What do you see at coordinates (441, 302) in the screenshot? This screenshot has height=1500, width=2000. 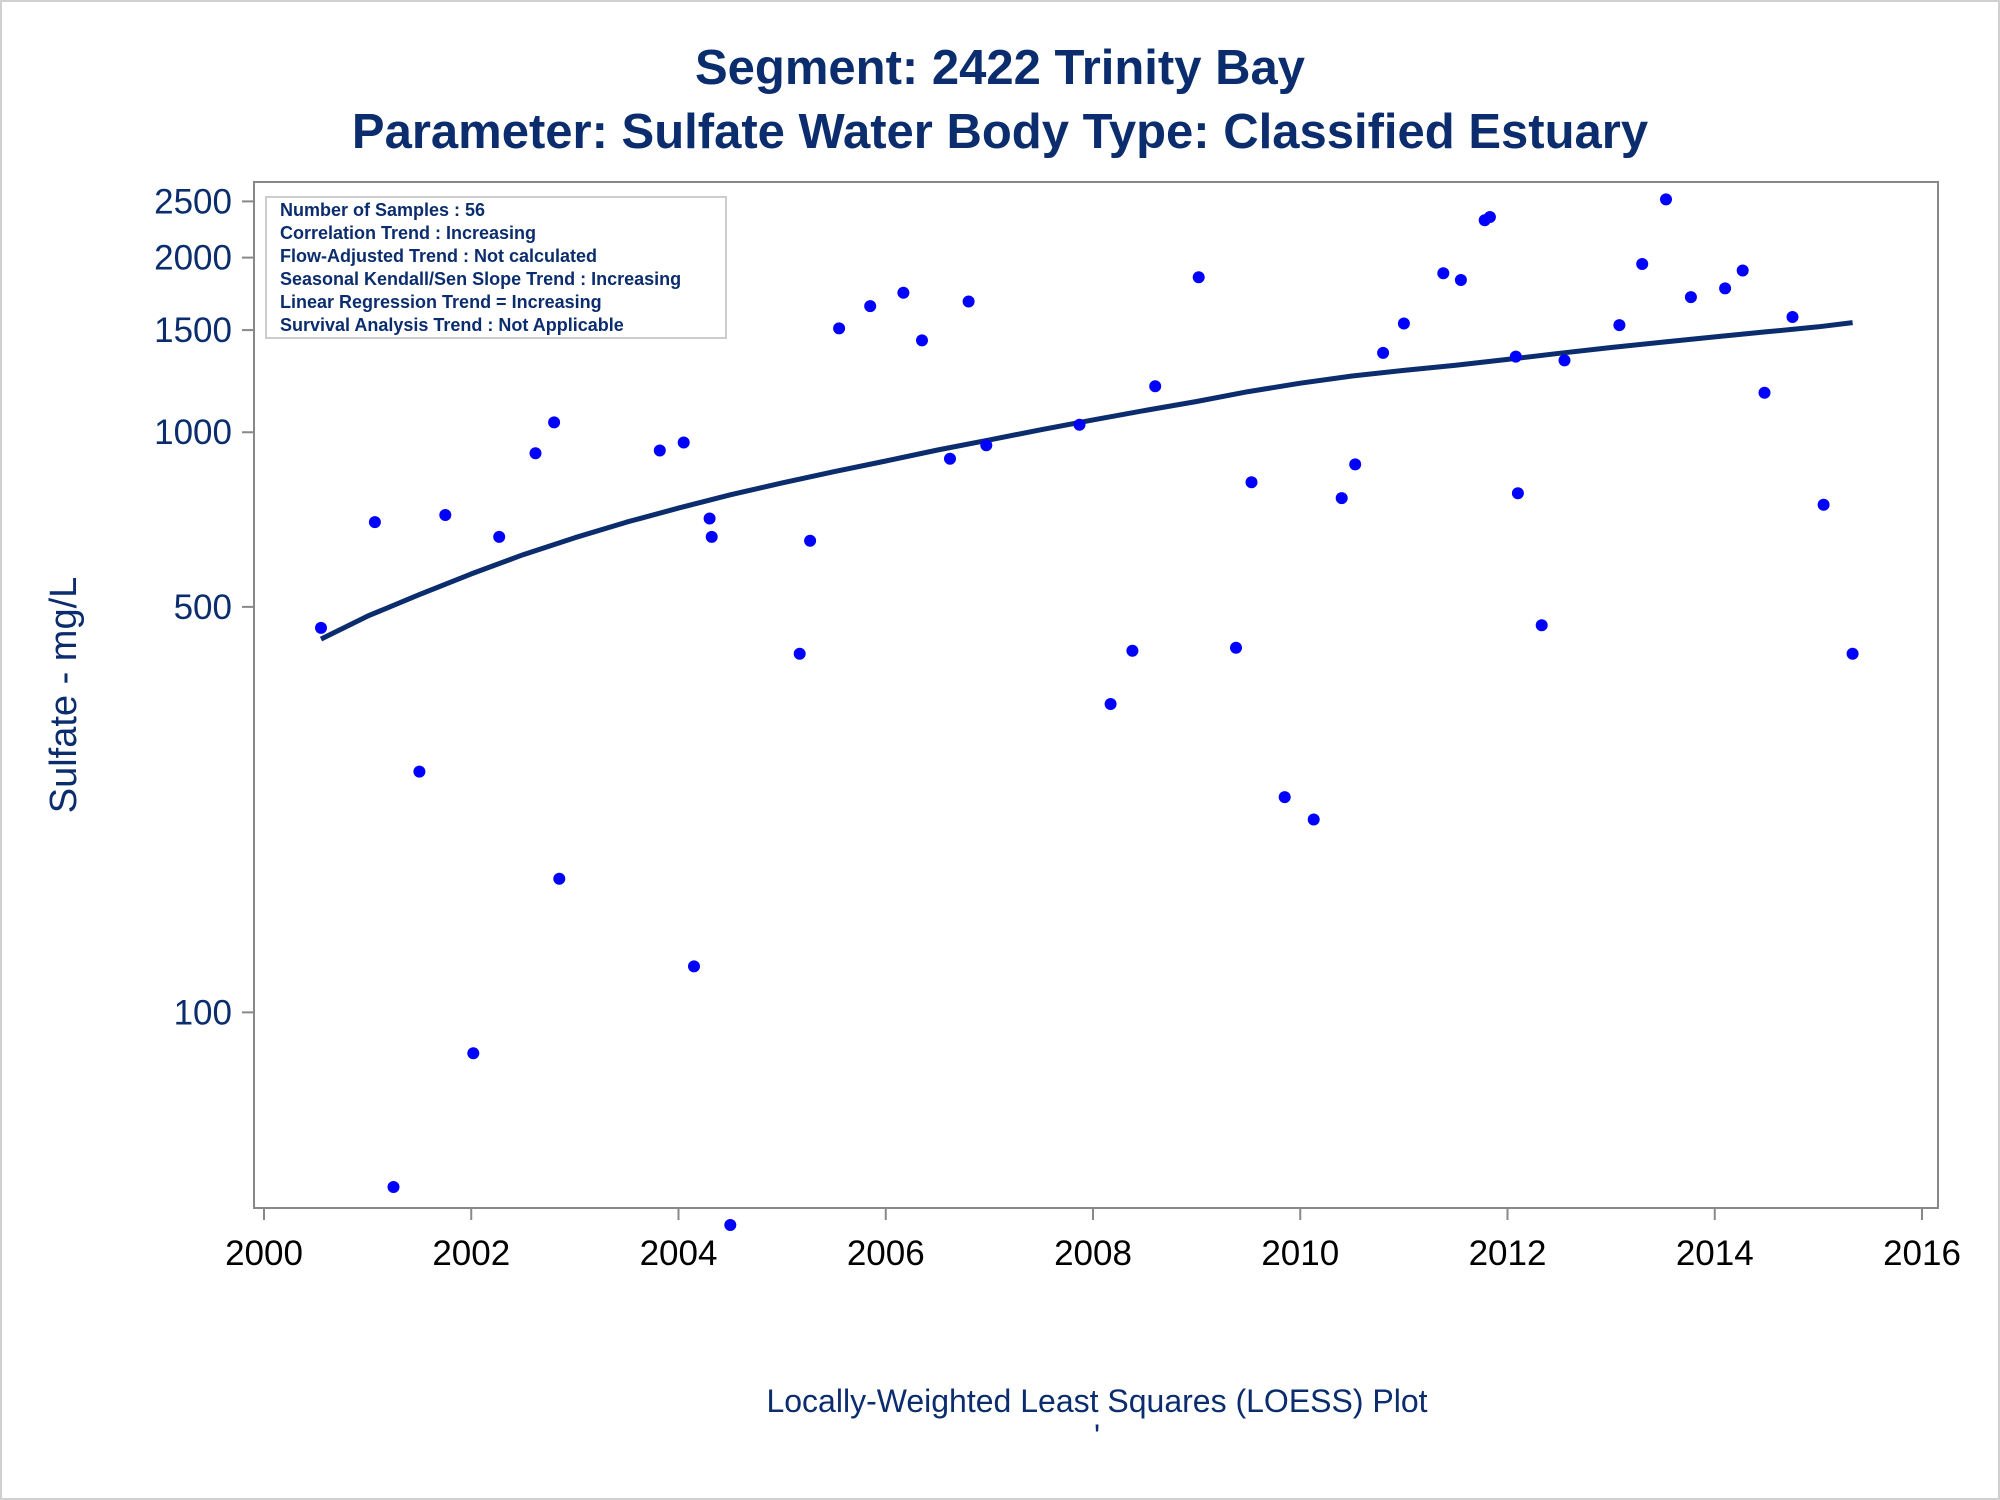 I see `stats-line-linear-regression: Linear Regression Trend = Increasing` at bounding box center [441, 302].